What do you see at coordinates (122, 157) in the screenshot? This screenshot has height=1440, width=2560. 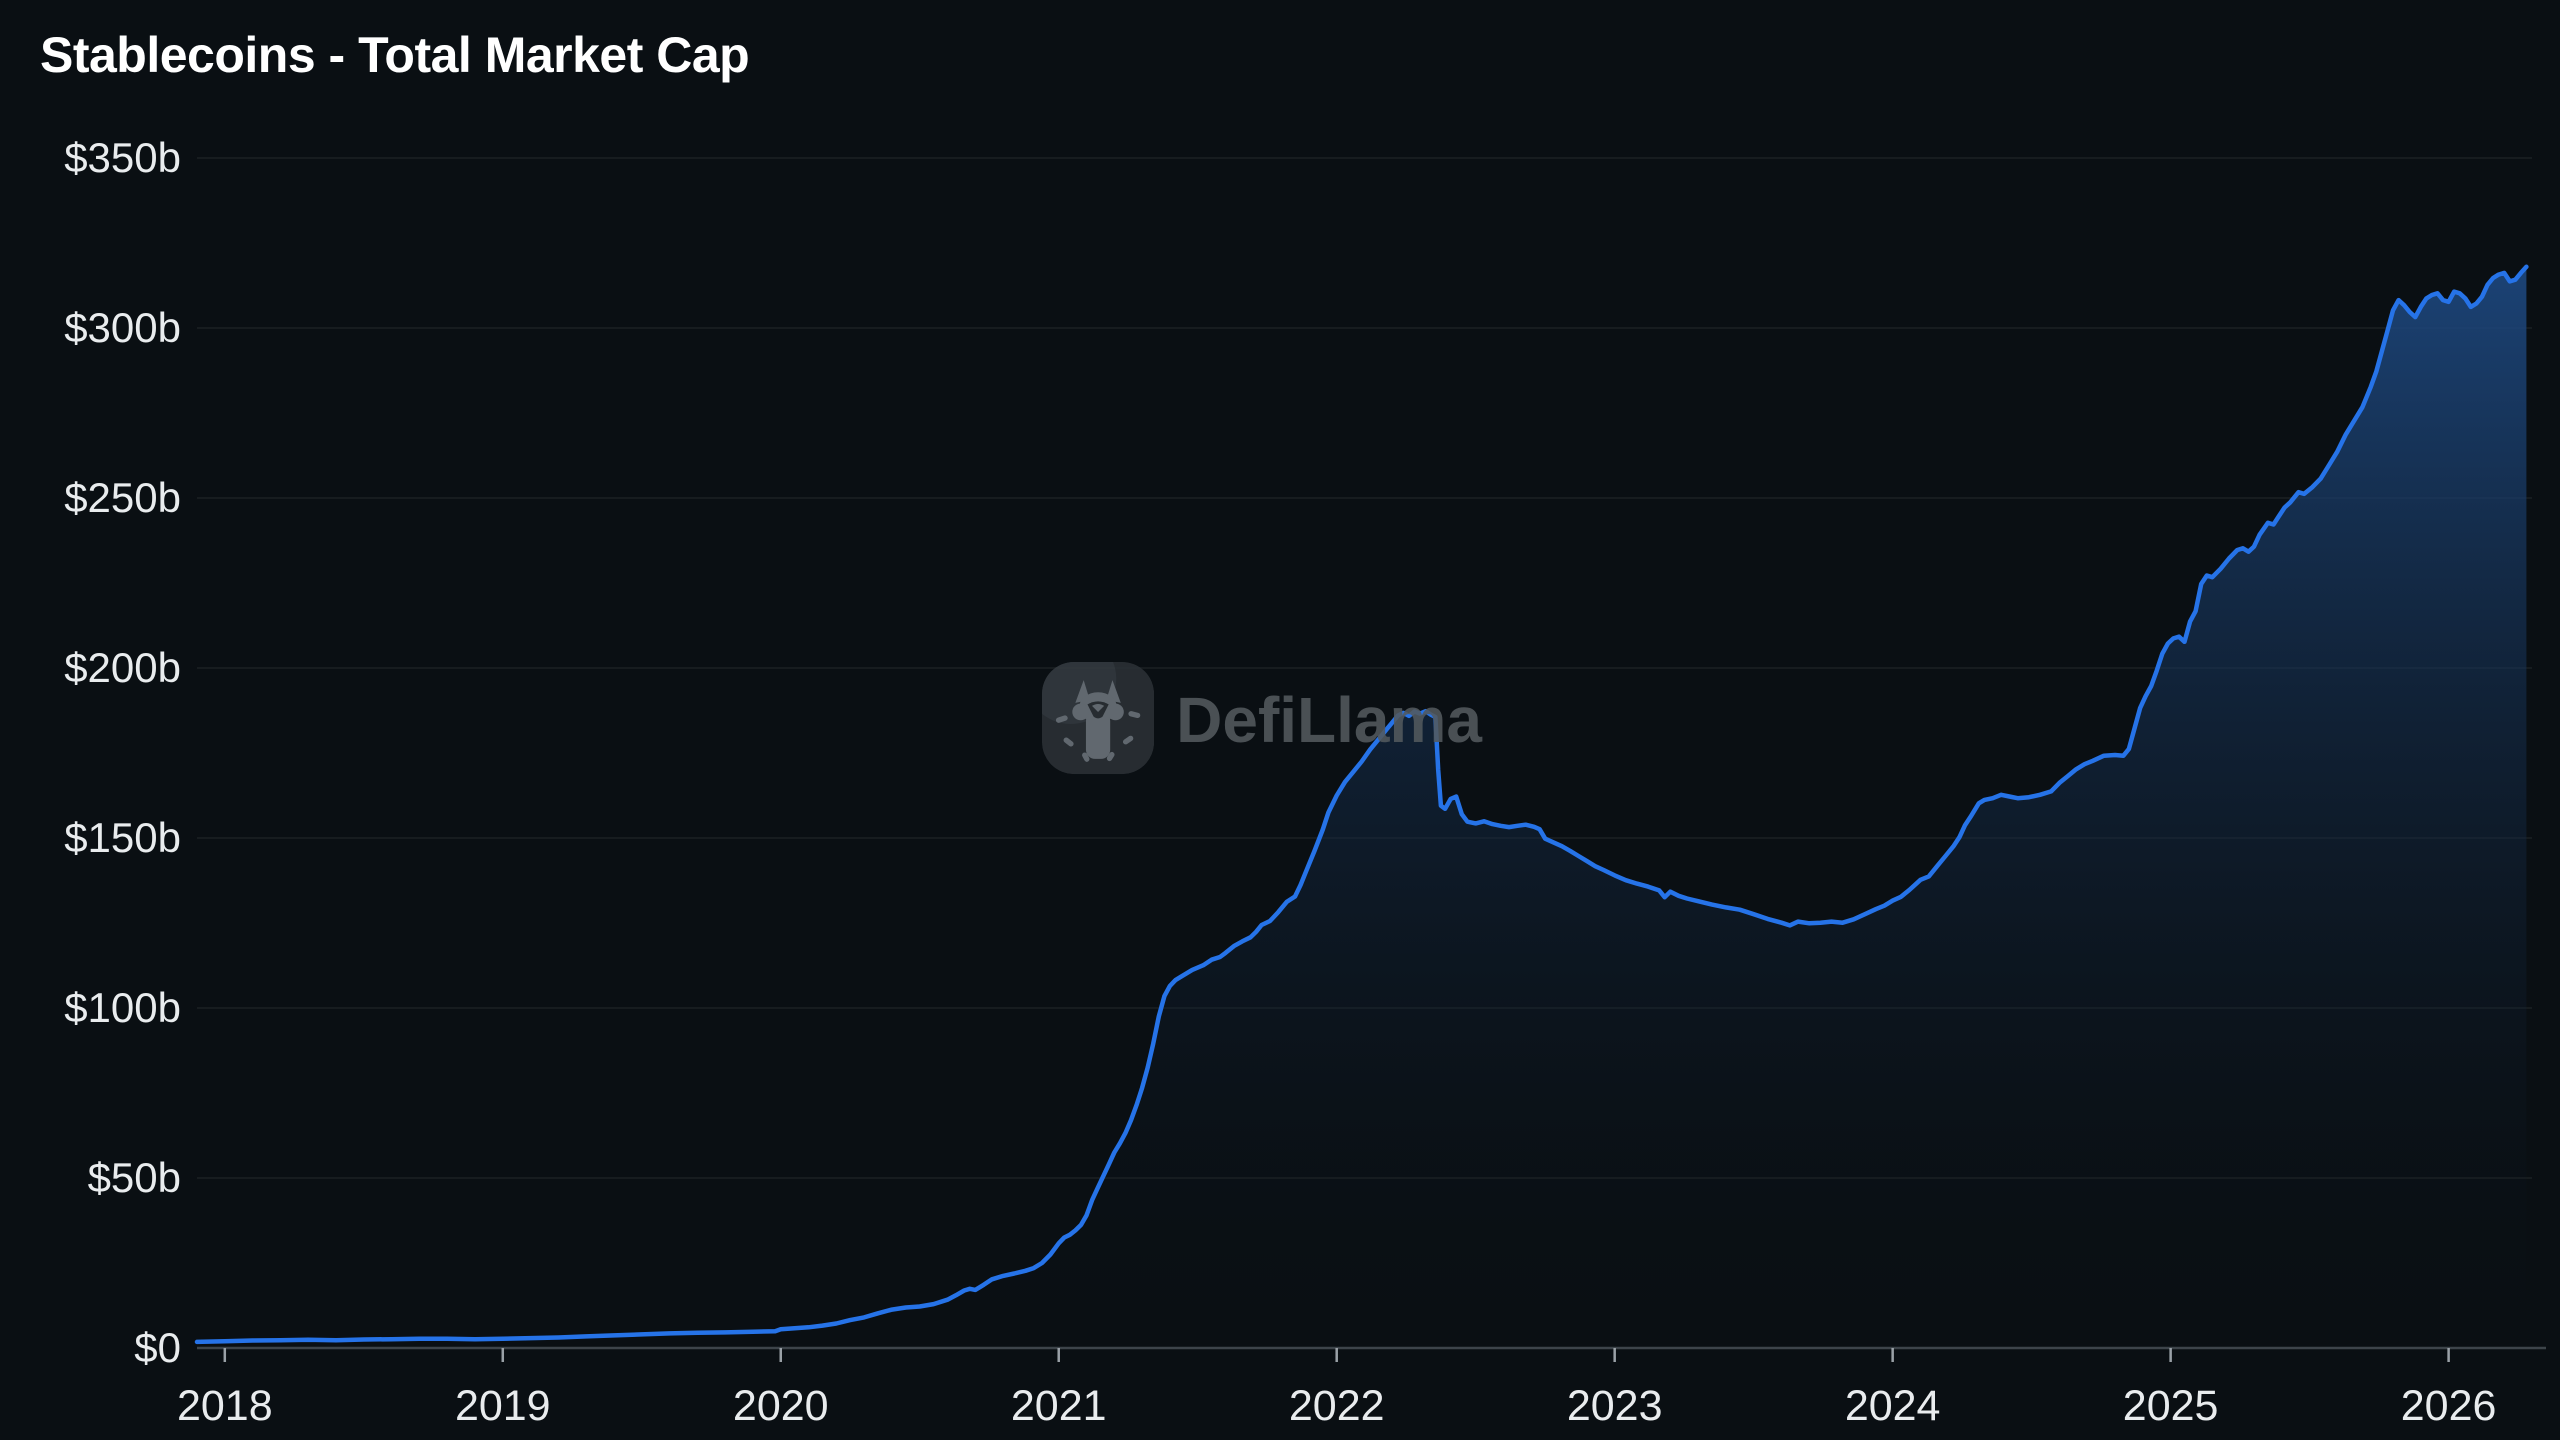 I see `y-tick-label: $350b` at bounding box center [122, 157].